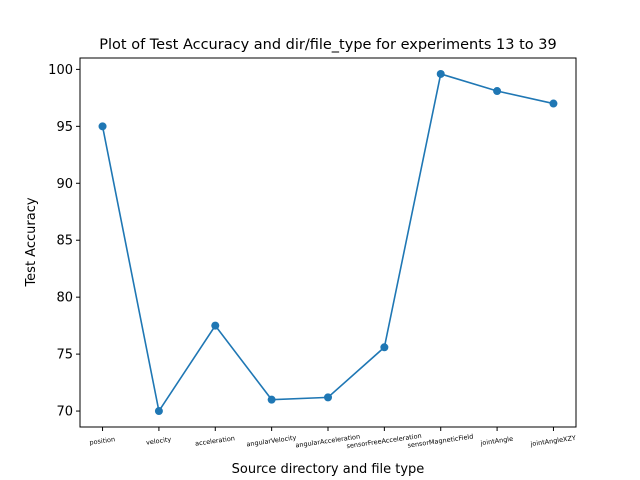  I want to click on x-tick-label: position, so click(102, 441).